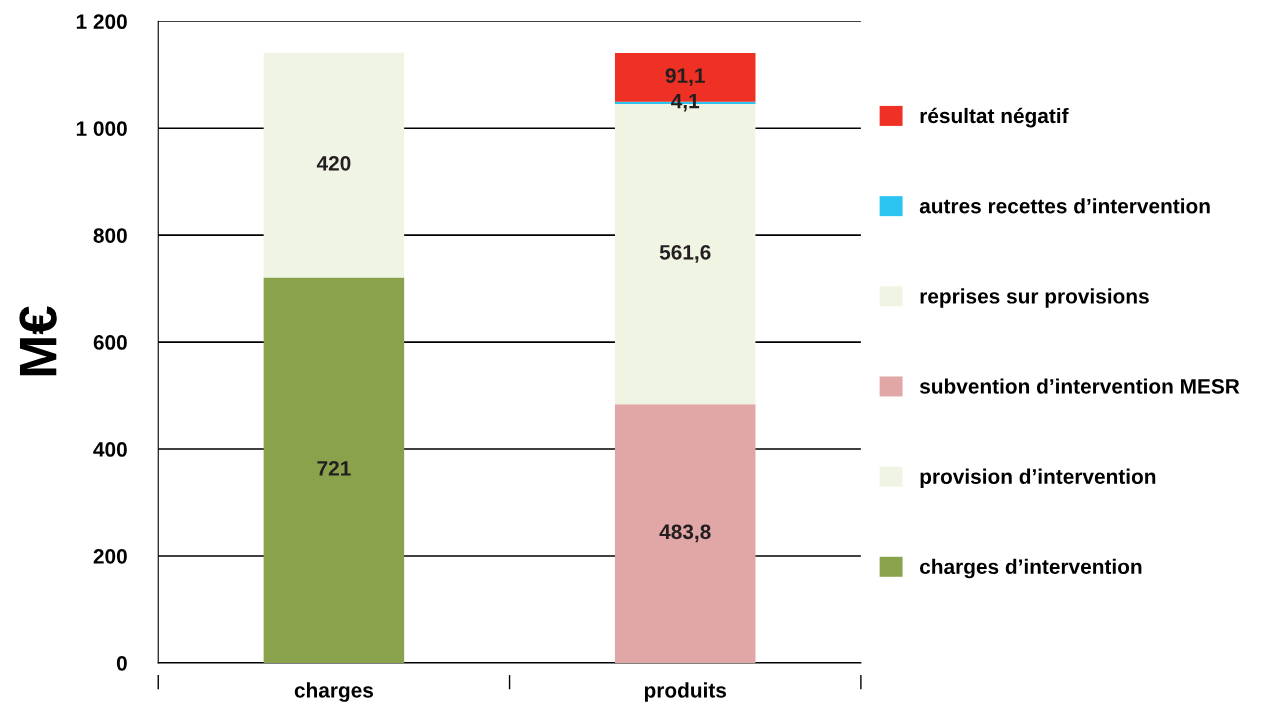  I want to click on x-tick-label: charges, so click(334, 692).